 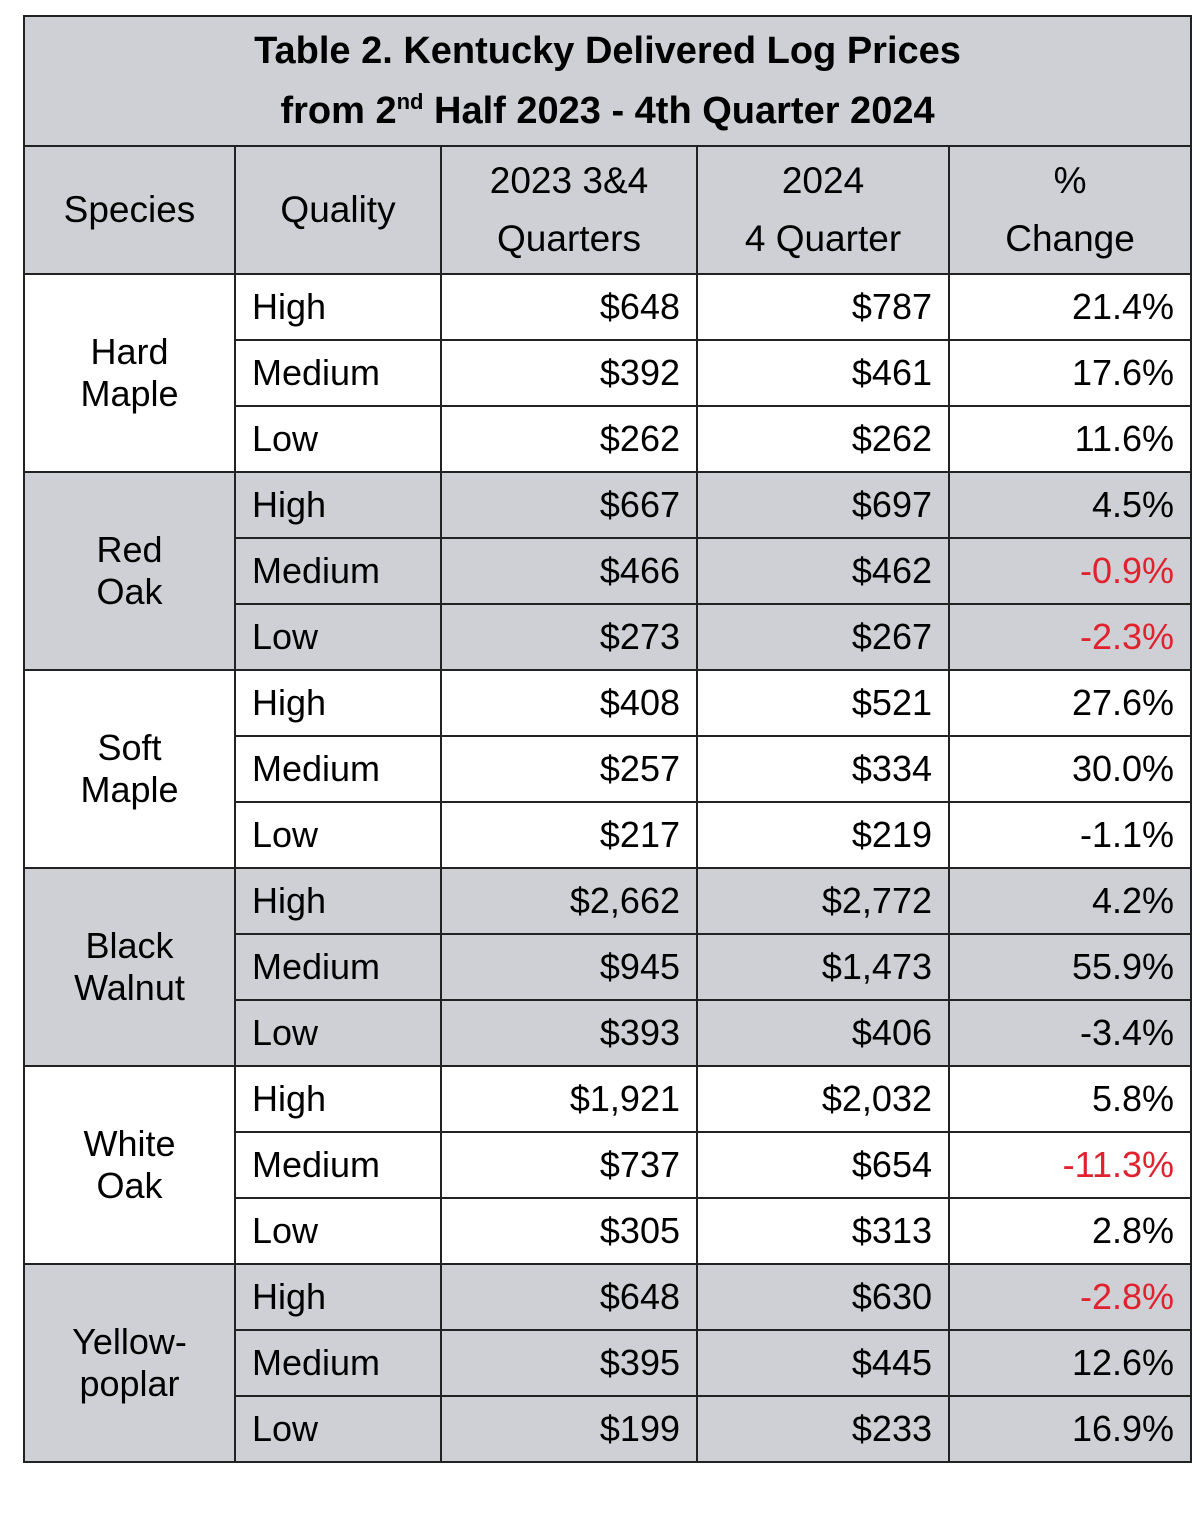 I want to click on data-row: Low $393 $406 -3.4%, so click(x=608, y=1033).